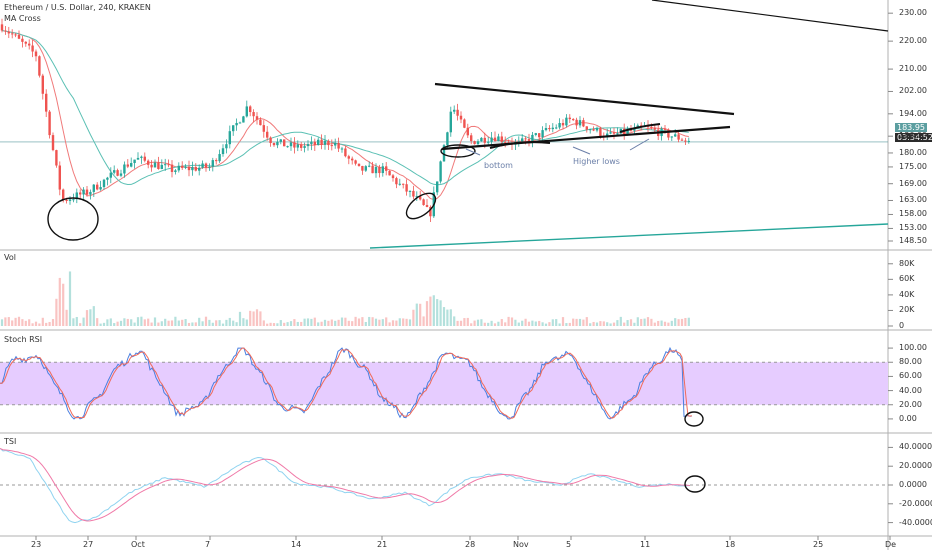 This screenshot has width=932, height=550. Describe the element at coordinates (521, 544) in the screenshot. I see `time-tick-label: Nov` at that location.